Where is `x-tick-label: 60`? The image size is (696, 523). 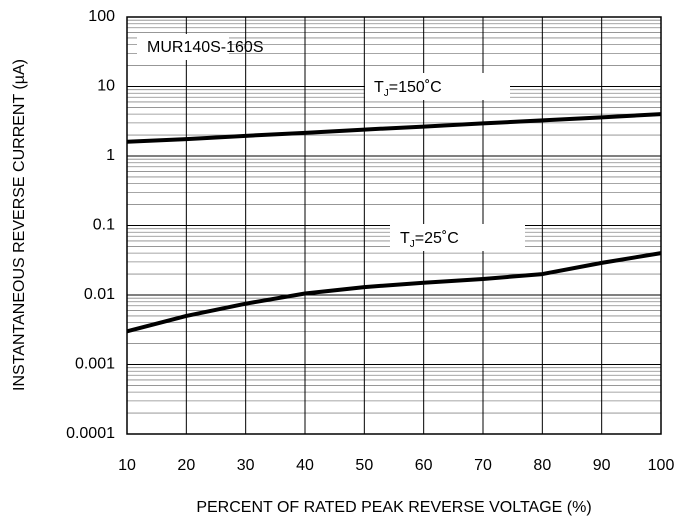 x-tick-label: 60 is located at coordinates (424, 465).